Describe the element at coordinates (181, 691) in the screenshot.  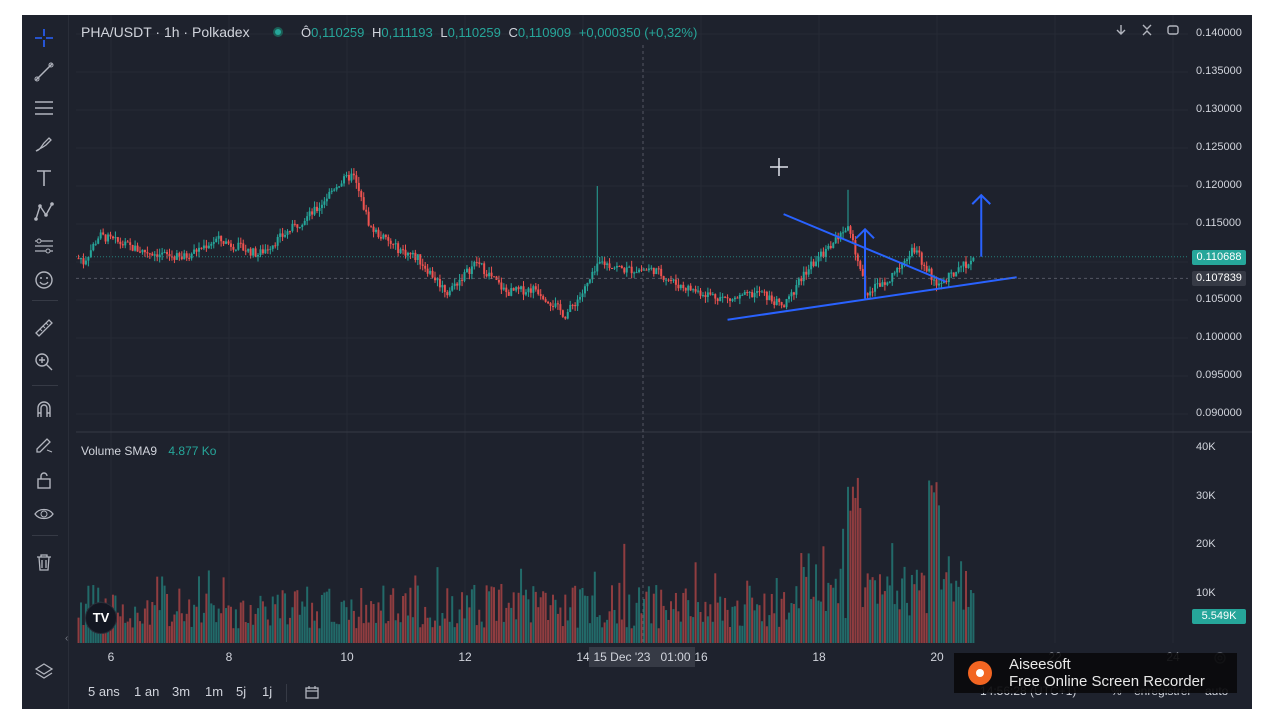
I see `range-3m-button: 3m` at that location.